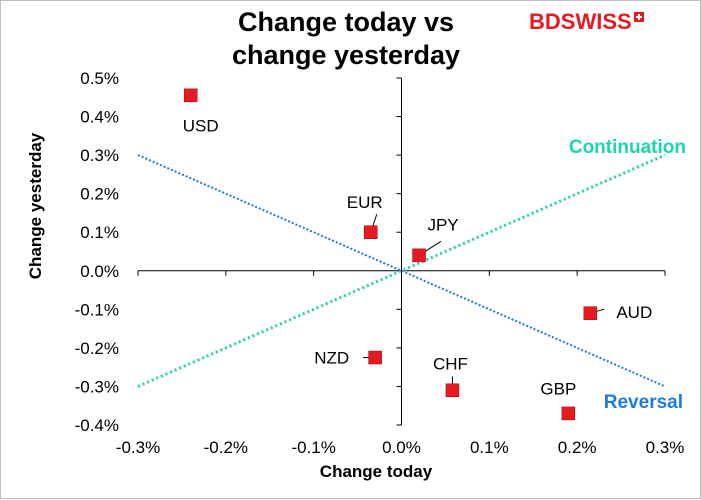 The width and height of the screenshot is (701, 500). Describe the element at coordinates (401, 447) in the screenshot. I see `x-tick-label: 0.0%` at that location.